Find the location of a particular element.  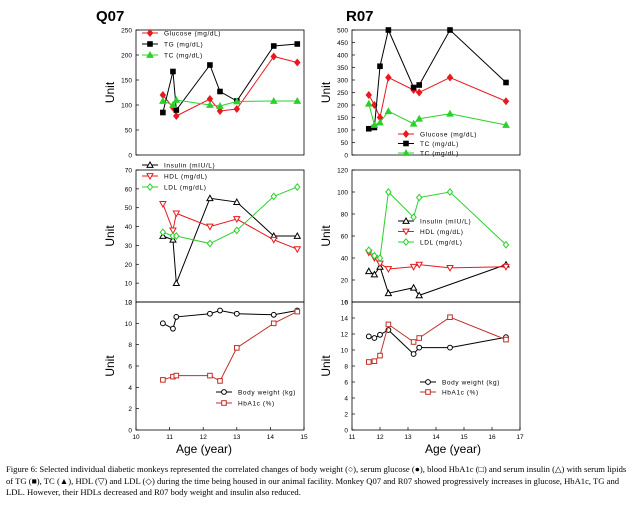

y-tick-label-r07-p3: 0 is located at coordinates (346, 303).